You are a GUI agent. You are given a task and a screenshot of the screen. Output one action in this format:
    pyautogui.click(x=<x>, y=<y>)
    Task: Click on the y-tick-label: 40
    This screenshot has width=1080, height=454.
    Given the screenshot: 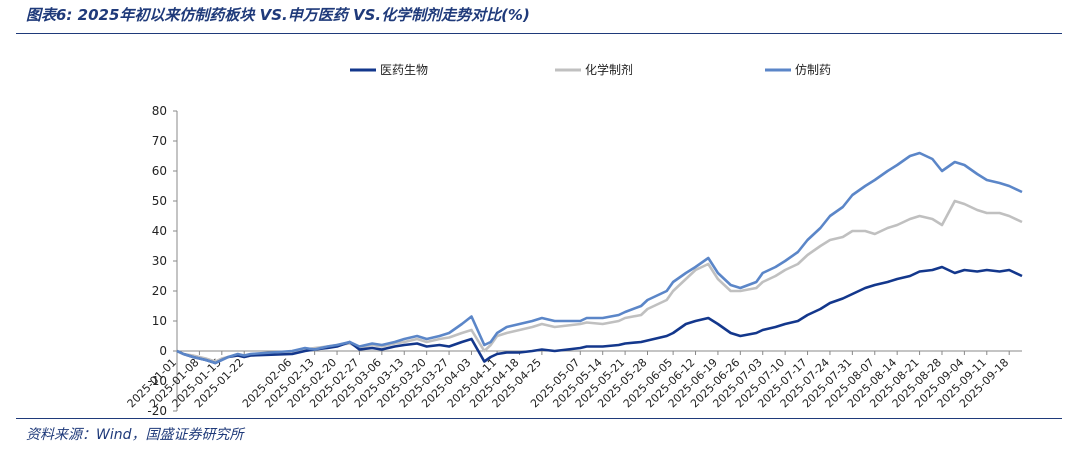 What is the action you would take?
    pyautogui.click(x=159, y=231)
    